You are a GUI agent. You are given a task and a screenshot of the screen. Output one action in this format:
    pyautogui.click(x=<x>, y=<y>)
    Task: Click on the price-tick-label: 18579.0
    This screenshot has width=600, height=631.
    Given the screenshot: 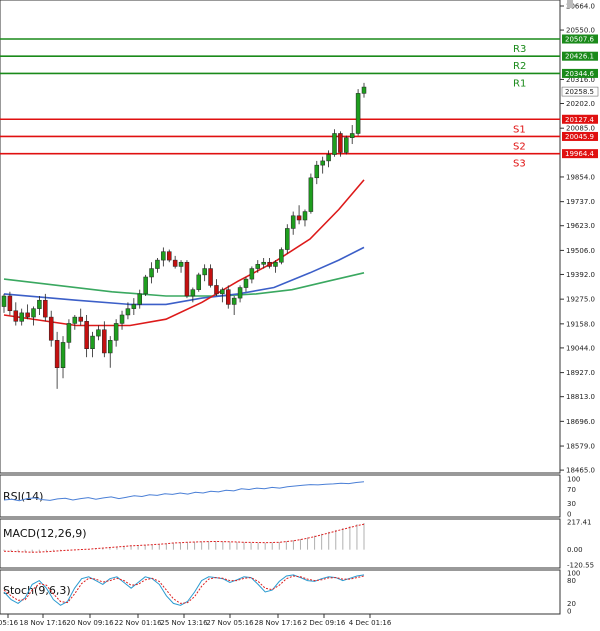 What is the action you would take?
    pyautogui.click(x=580, y=447)
    